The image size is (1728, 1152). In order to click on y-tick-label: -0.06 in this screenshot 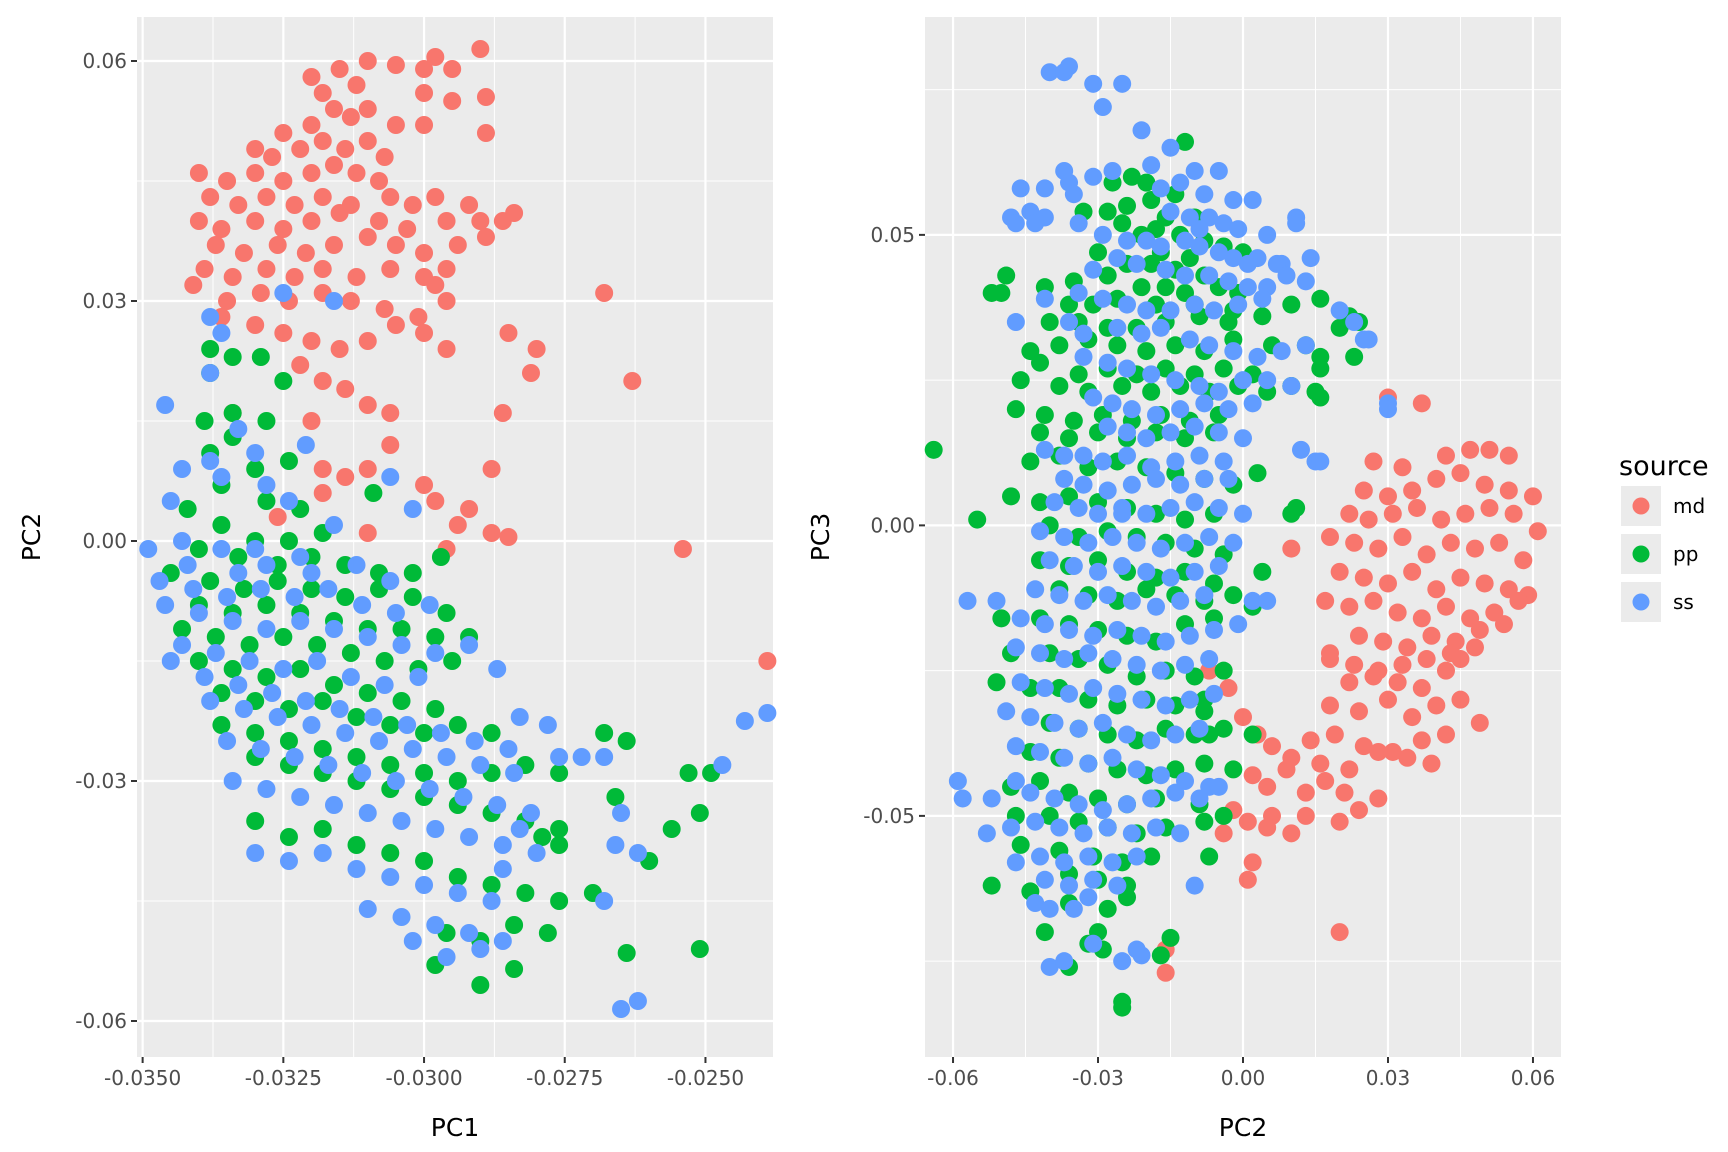, I will do `click(101, 1021)`.